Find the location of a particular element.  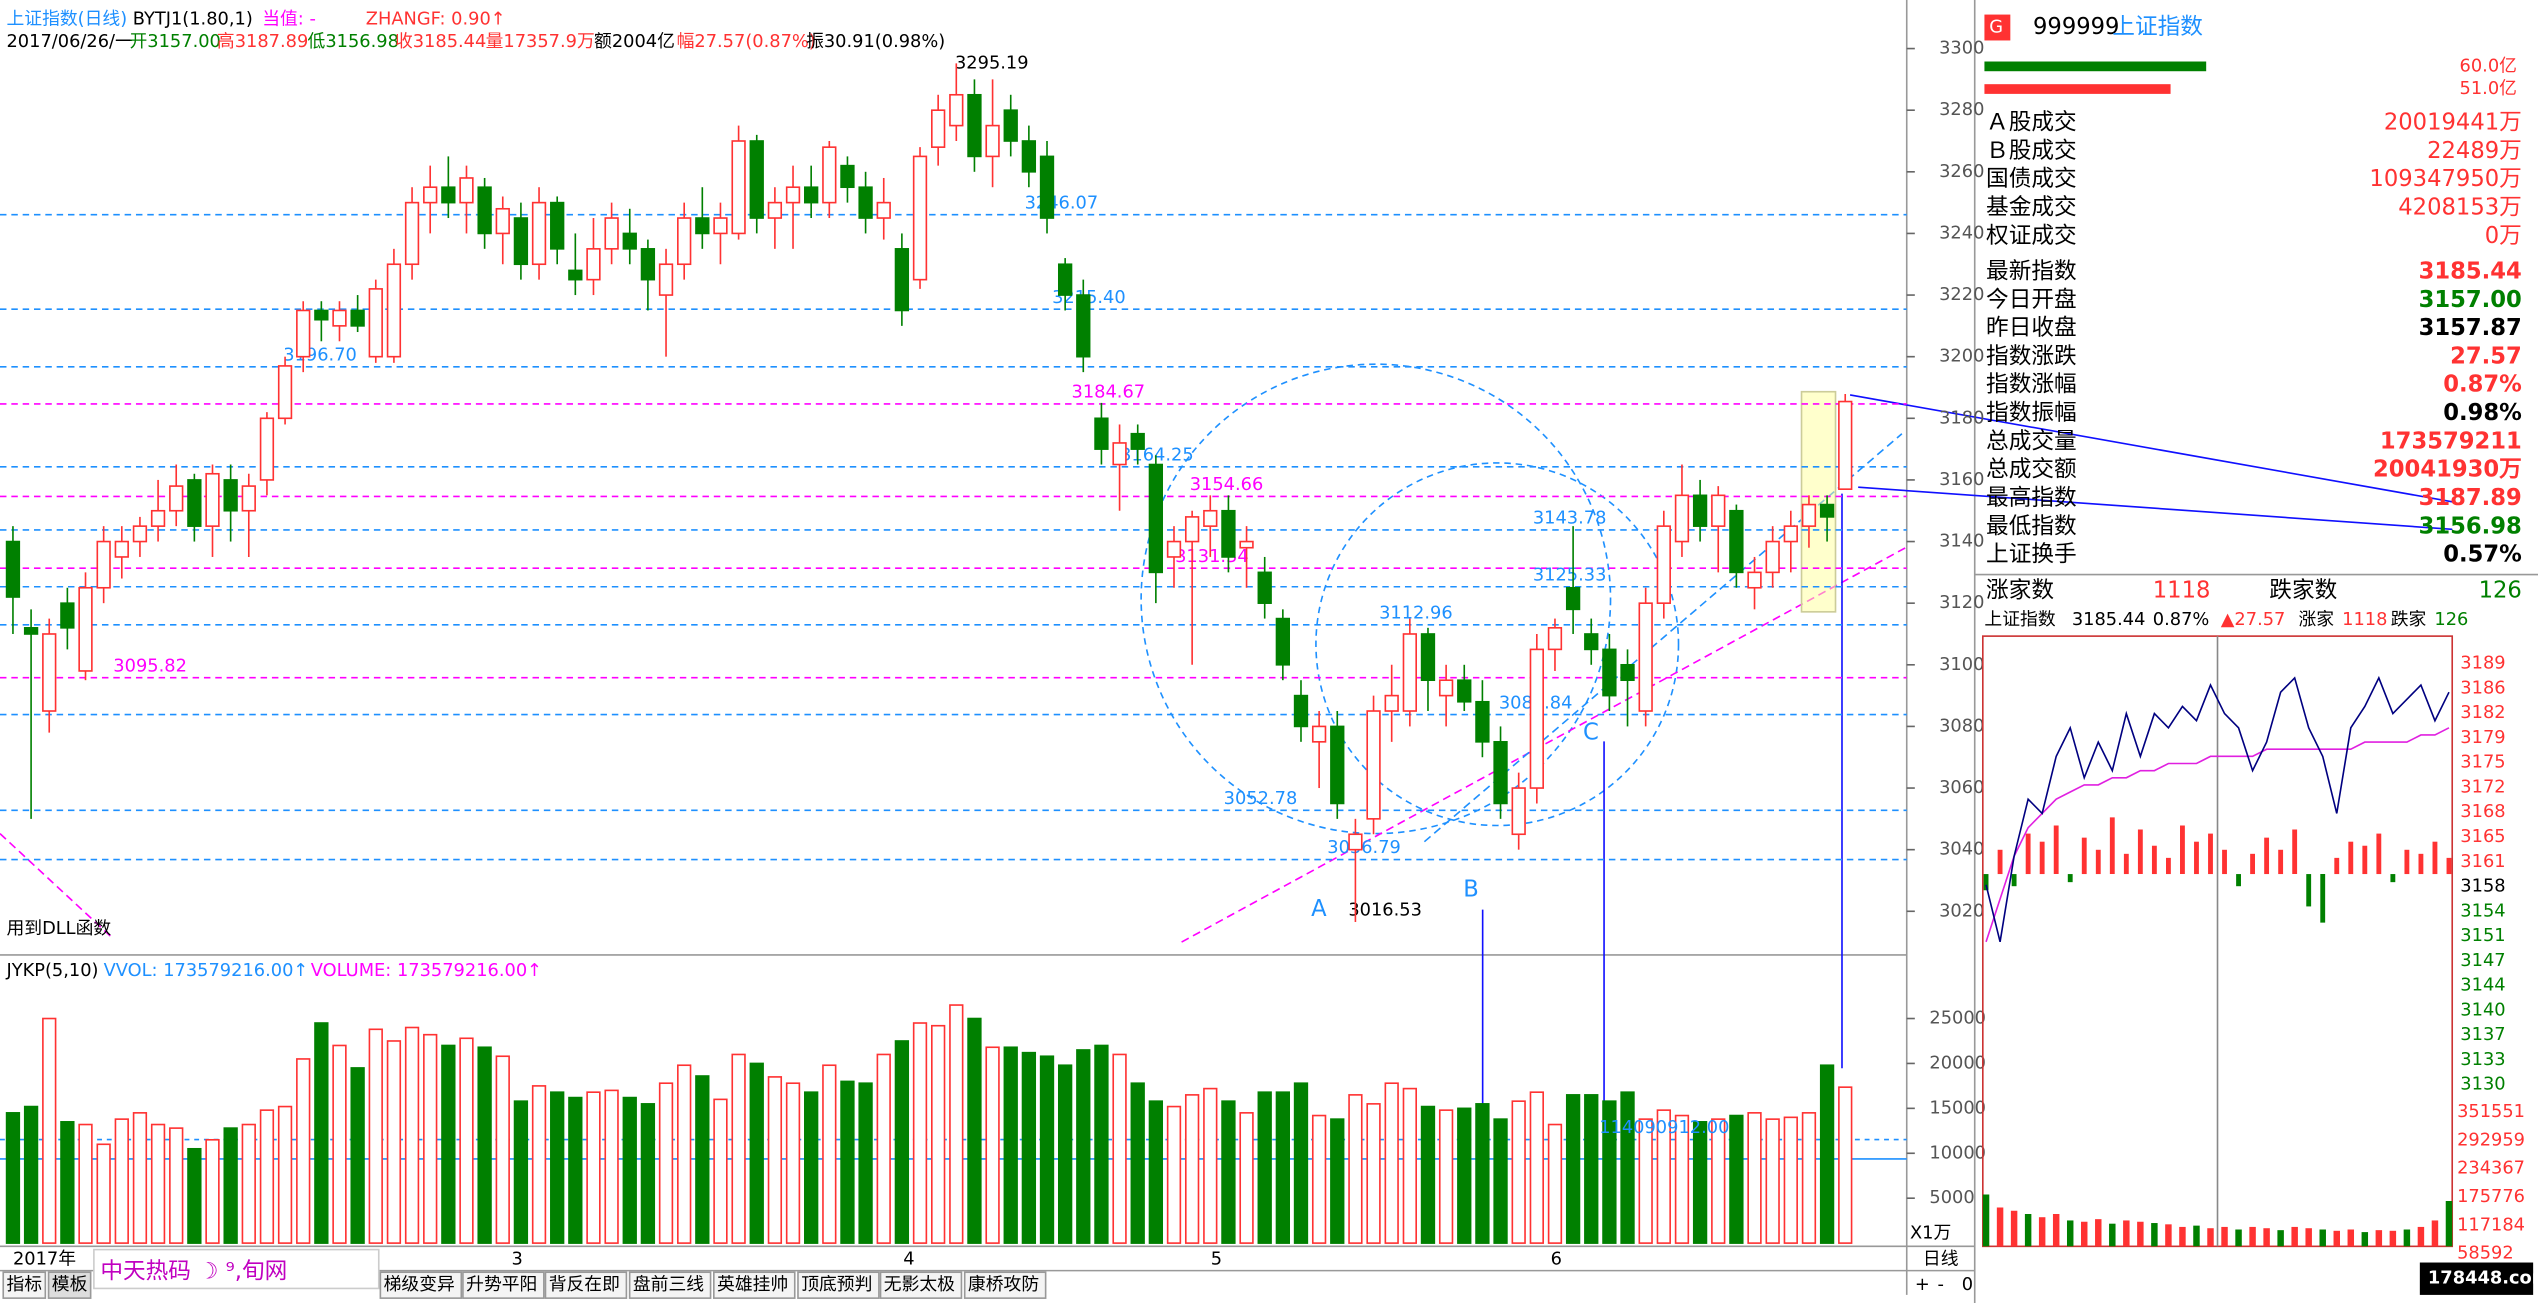

level-label: 3131.34 is located at coordinates (1212, 556).